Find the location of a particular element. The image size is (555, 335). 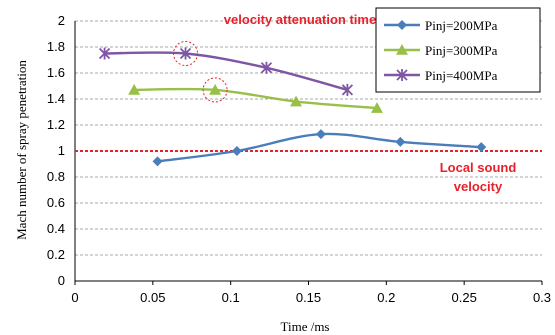

x-tick-label: 0 is located at coordinates (74, 297).